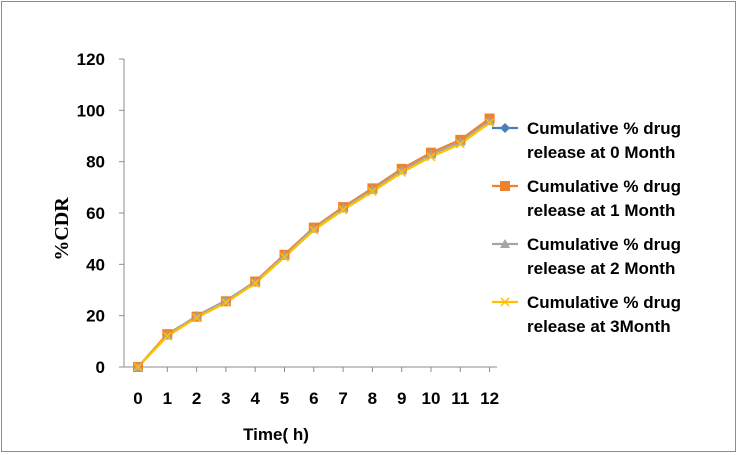 This screenshot has height=455, width=739. Describe the element at coordinates (137, 398) in the screenshot. I see `x-tick-label: 0` at that location.